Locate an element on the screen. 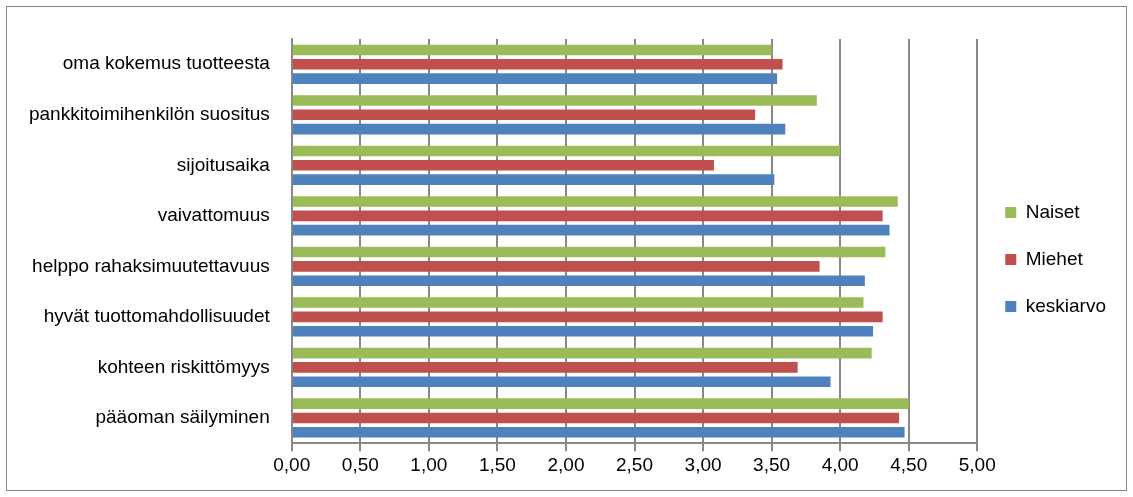  y-tick-label: oma kokemus tuotteesta is located at coordinates (166, 63).